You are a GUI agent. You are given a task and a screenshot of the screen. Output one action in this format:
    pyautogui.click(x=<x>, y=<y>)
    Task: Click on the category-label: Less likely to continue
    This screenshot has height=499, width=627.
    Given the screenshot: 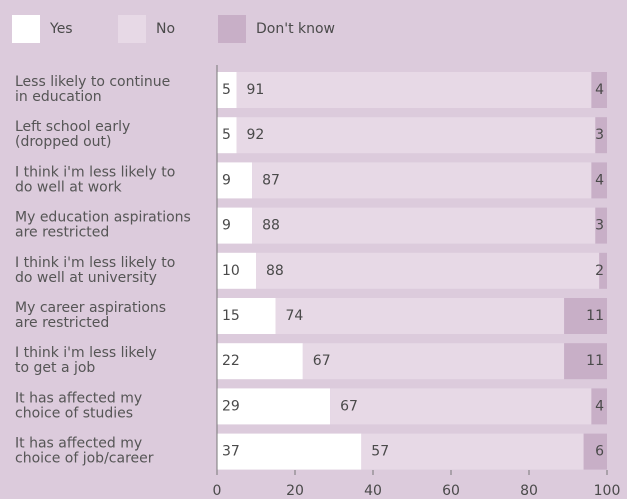 What is the action you would take?
    pyautogui.click(x=92, y=82)
    